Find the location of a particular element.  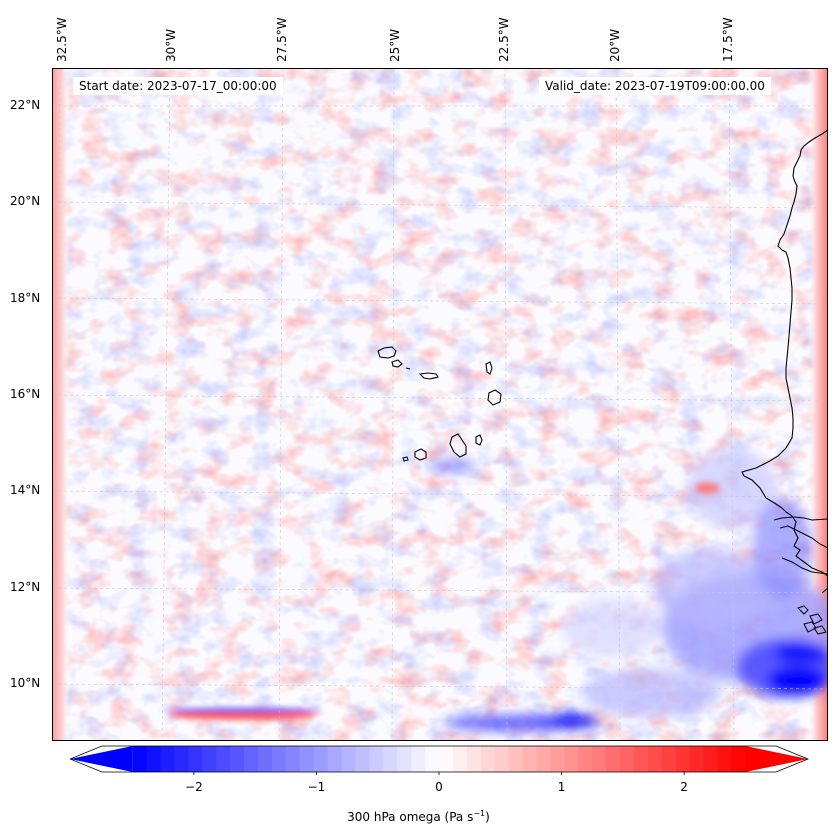

island-santa-luzia is located at coordinates (408, 368).